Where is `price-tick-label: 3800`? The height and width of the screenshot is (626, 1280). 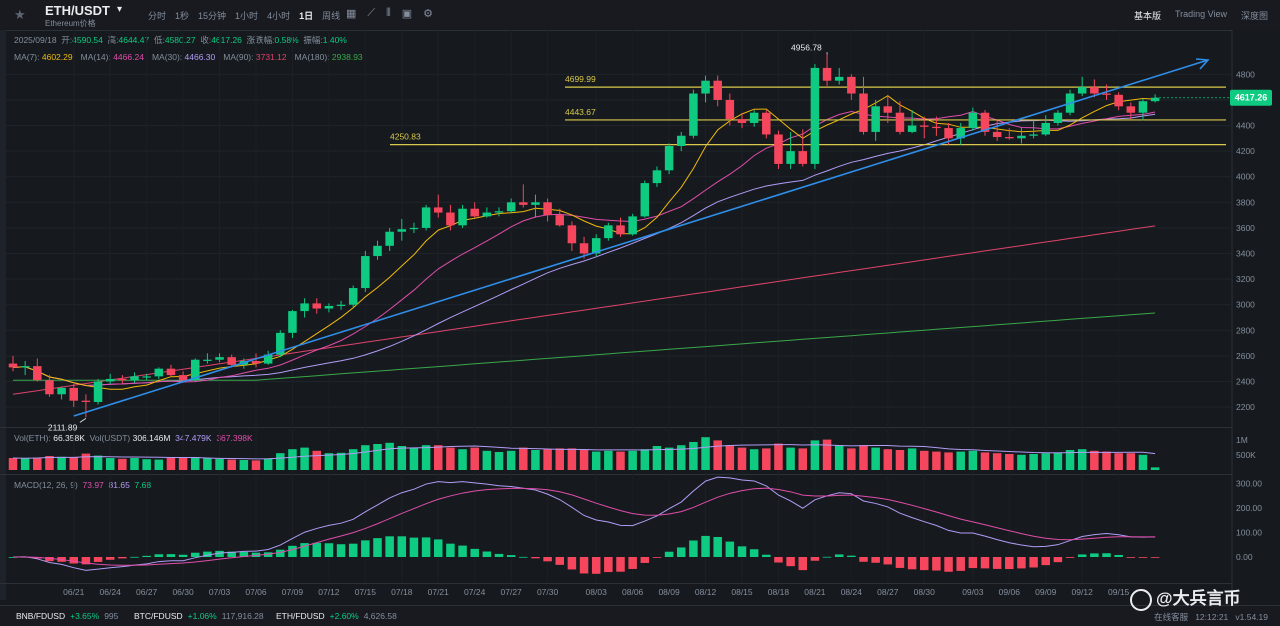 price-tick-label: 3800 is located at coordinates (1245, 202).